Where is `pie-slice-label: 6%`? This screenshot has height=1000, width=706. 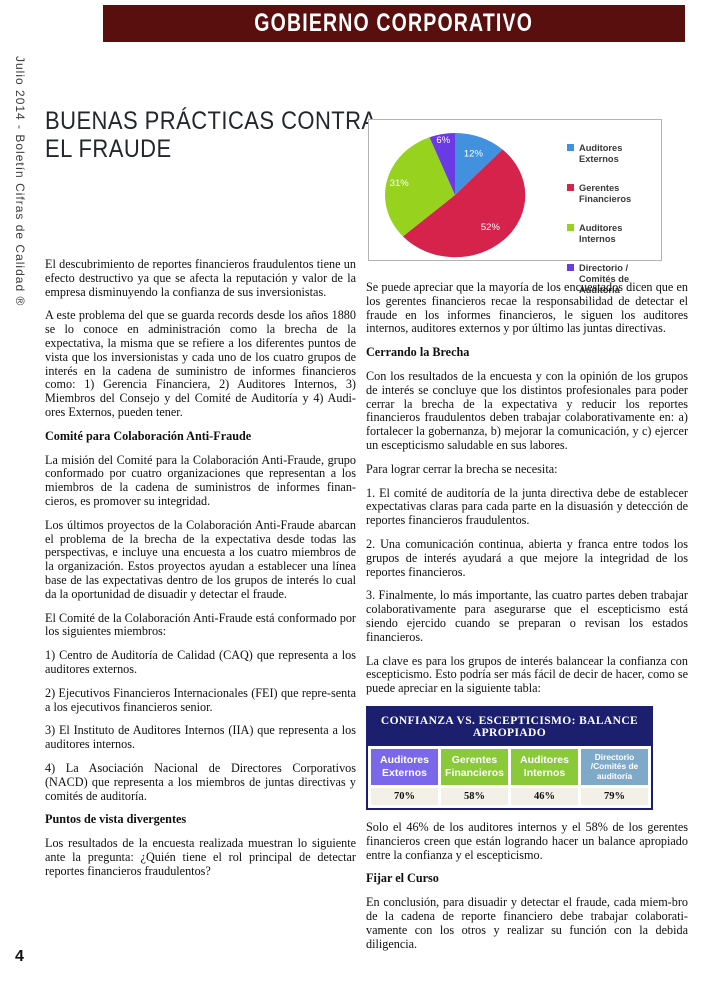 pie-slice-label: 6% is located at coordinates (443, 140).